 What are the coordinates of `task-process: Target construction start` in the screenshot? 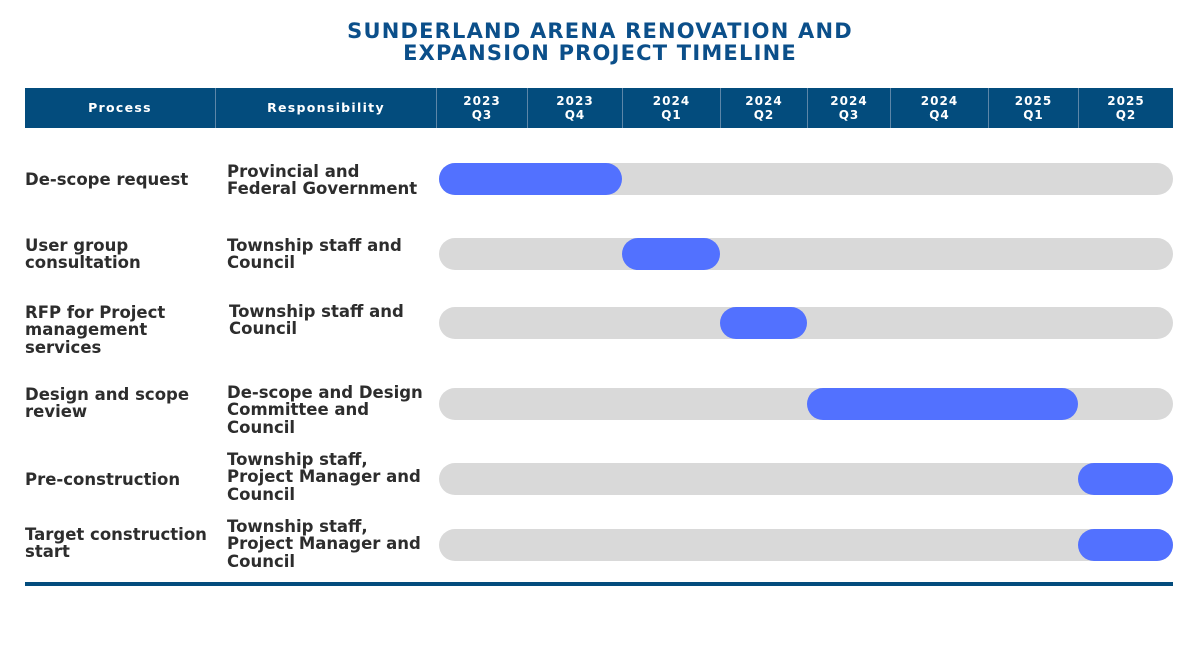 It's located at (116, 542).